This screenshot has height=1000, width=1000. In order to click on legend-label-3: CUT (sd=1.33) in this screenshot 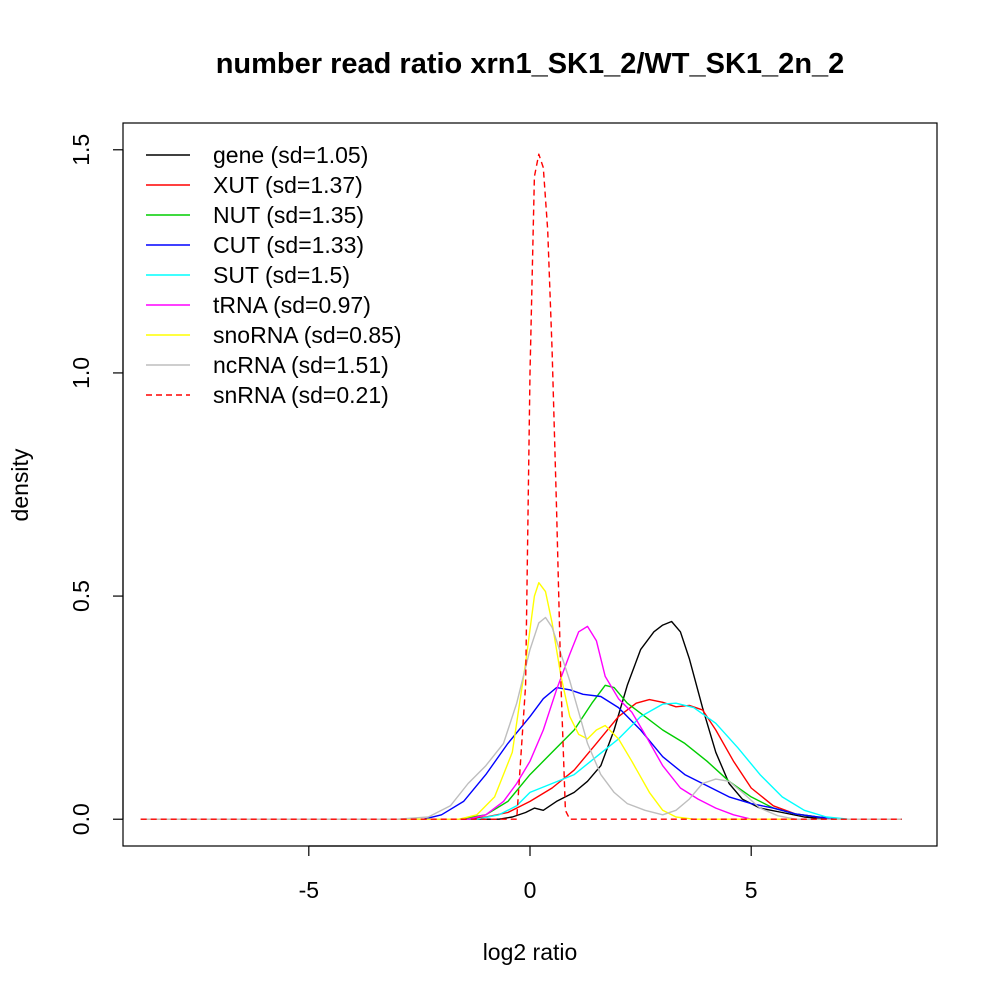, I will do `click(288, 245)`.